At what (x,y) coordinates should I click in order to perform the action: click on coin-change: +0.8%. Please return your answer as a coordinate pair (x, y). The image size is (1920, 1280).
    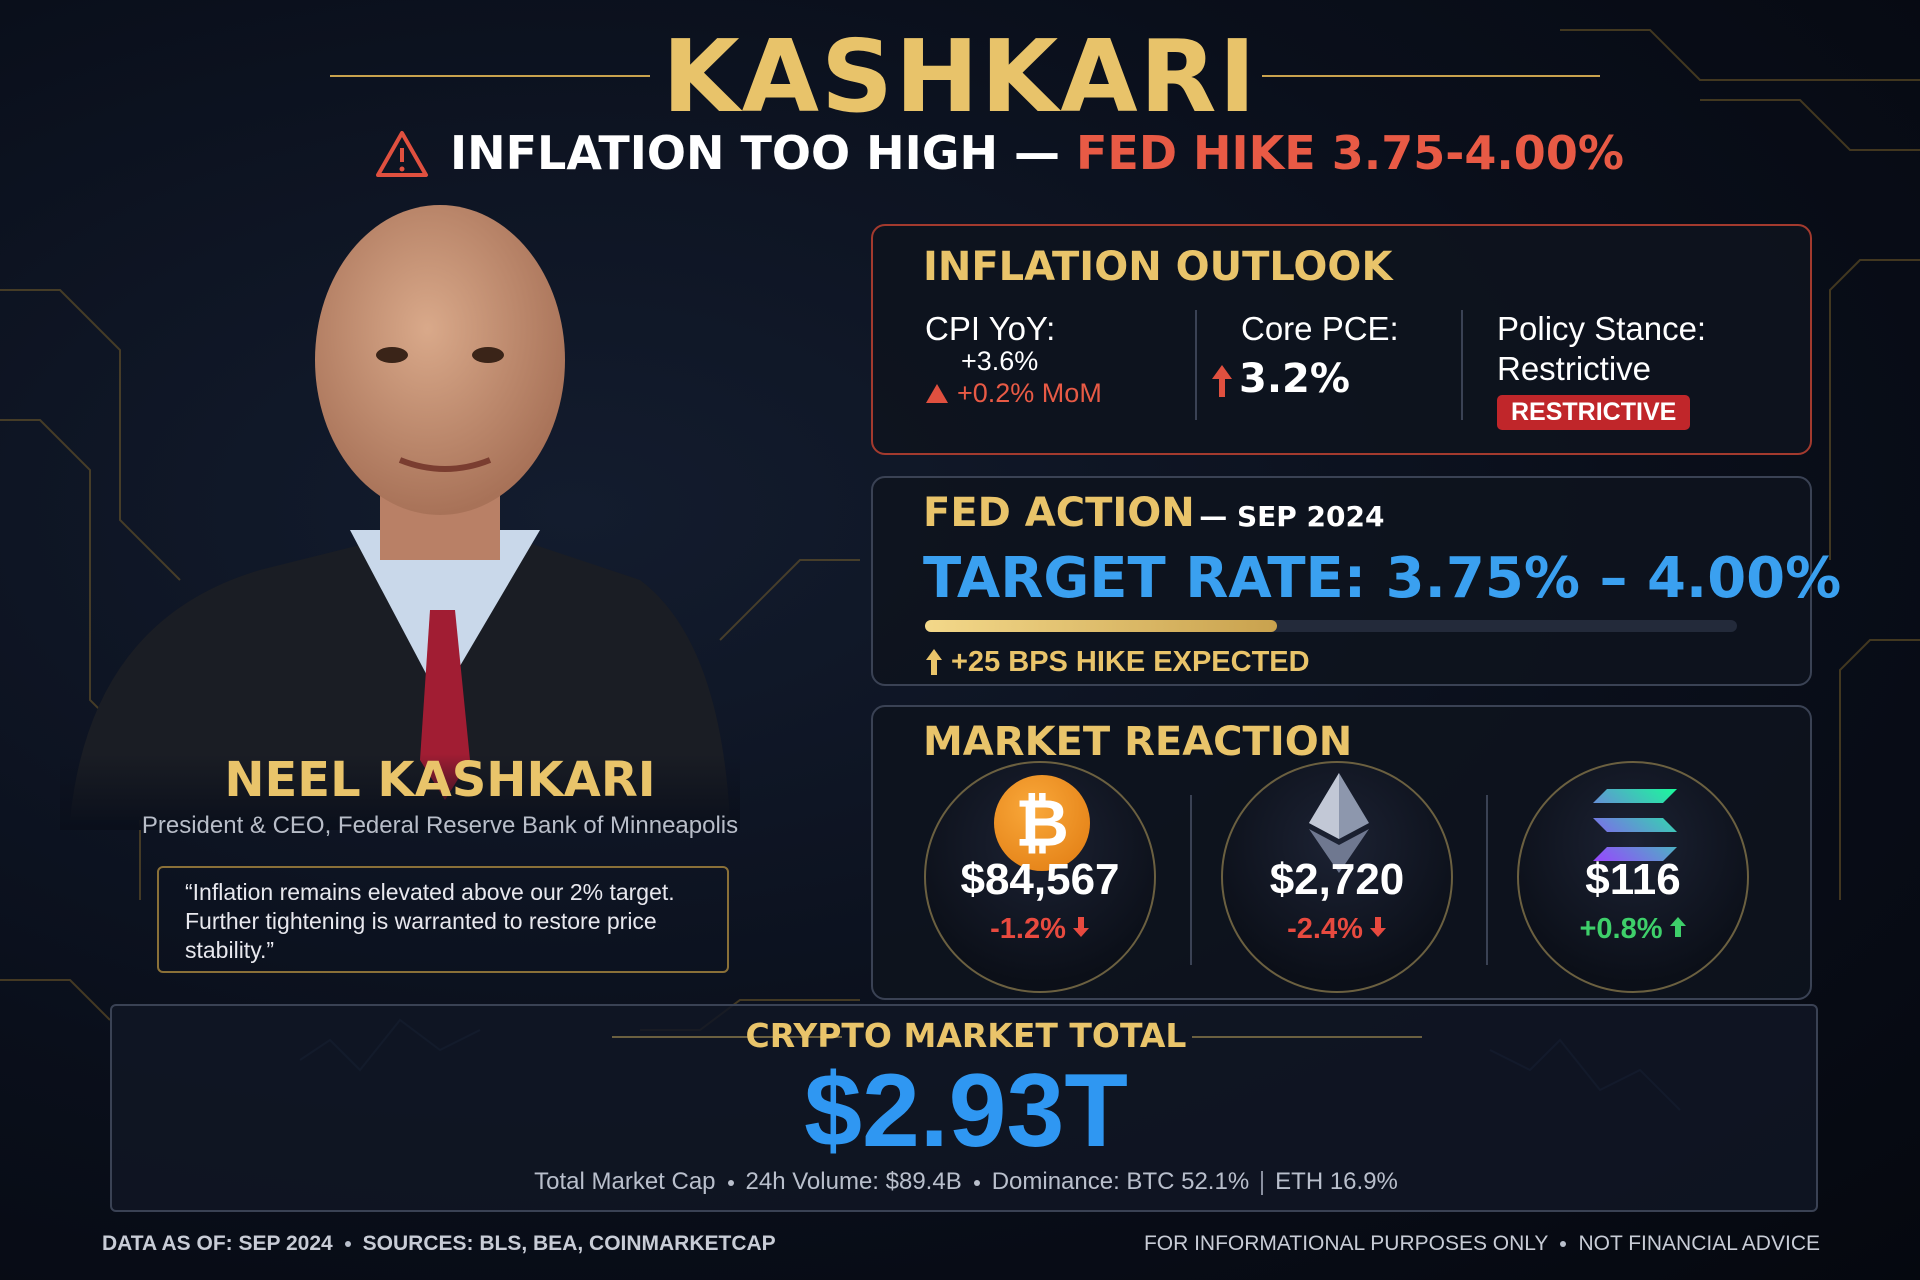
    Looking at the image, I should click on (1633, 929).